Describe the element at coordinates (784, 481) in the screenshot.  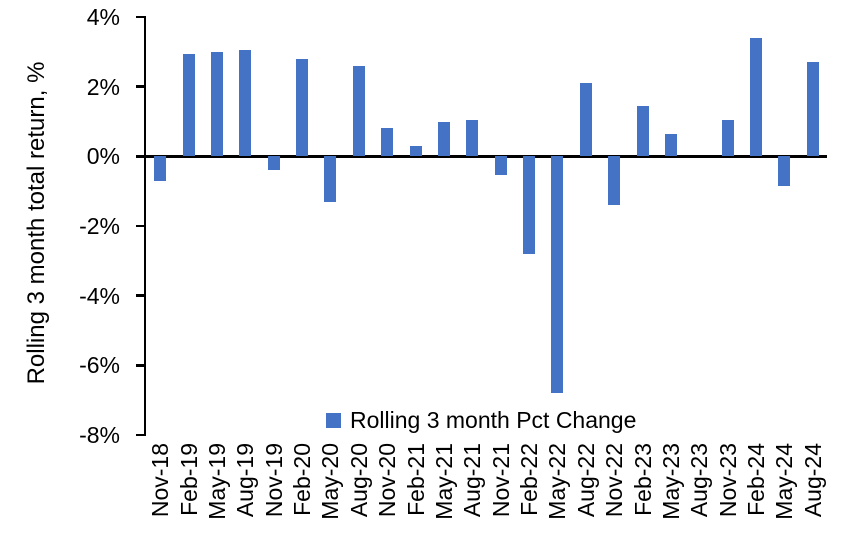
I see `x-tick-label: May-24` at that location.